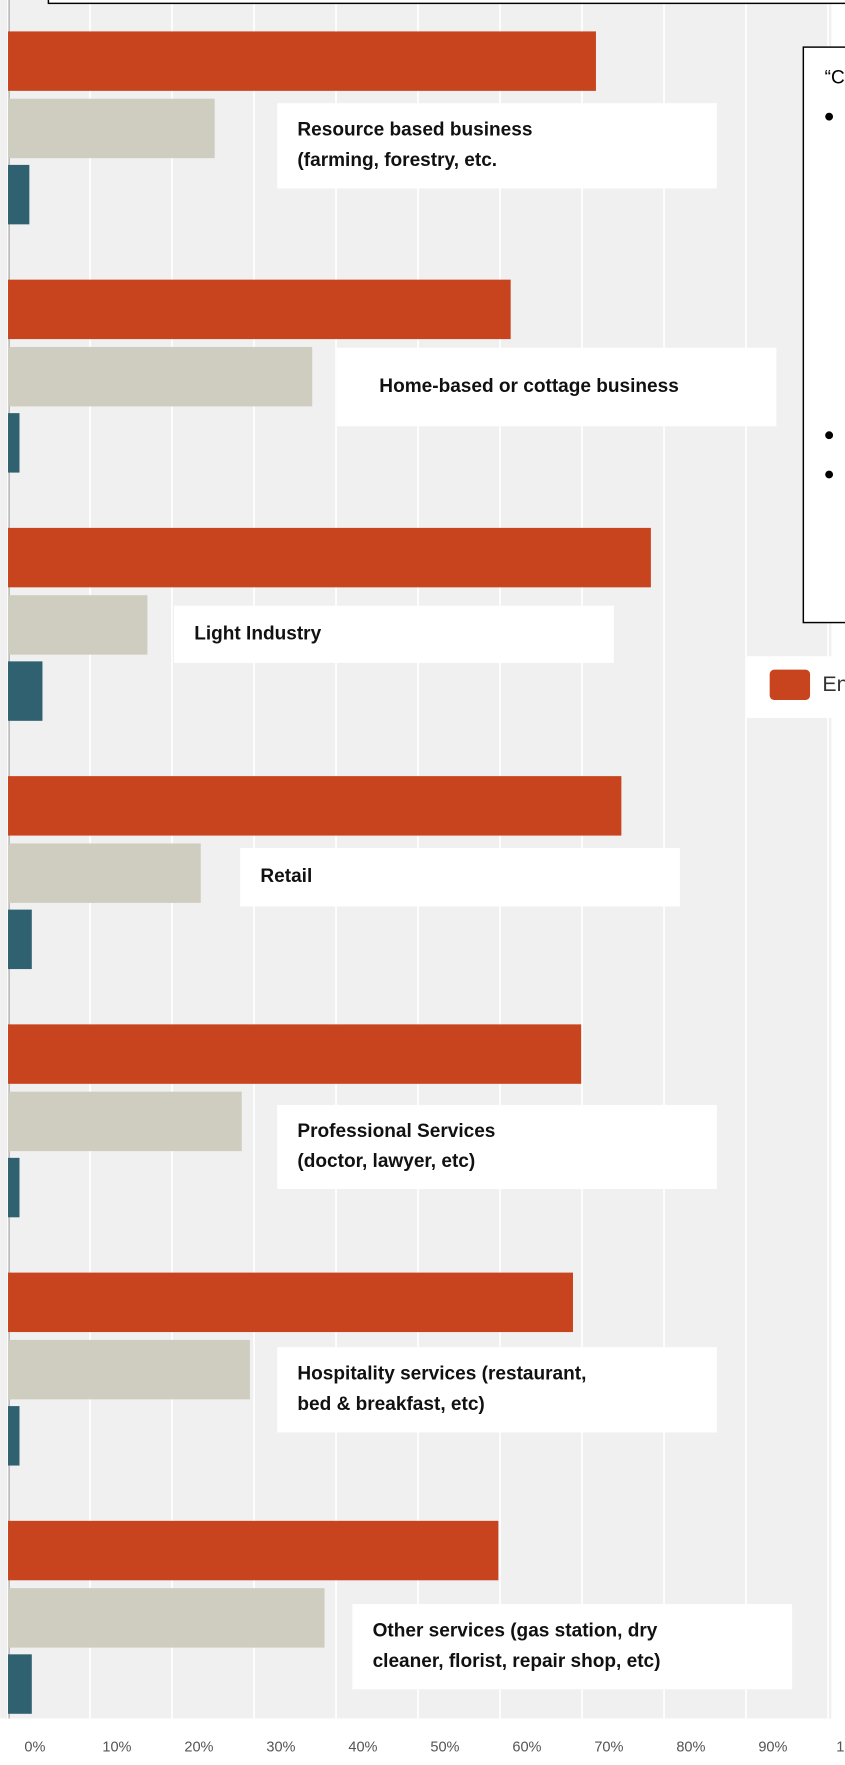  What do you see at coordinates (529, 386) in the screenshot?
I see `category-label: Home-based or cottage business` at bounding box center [529, 386].